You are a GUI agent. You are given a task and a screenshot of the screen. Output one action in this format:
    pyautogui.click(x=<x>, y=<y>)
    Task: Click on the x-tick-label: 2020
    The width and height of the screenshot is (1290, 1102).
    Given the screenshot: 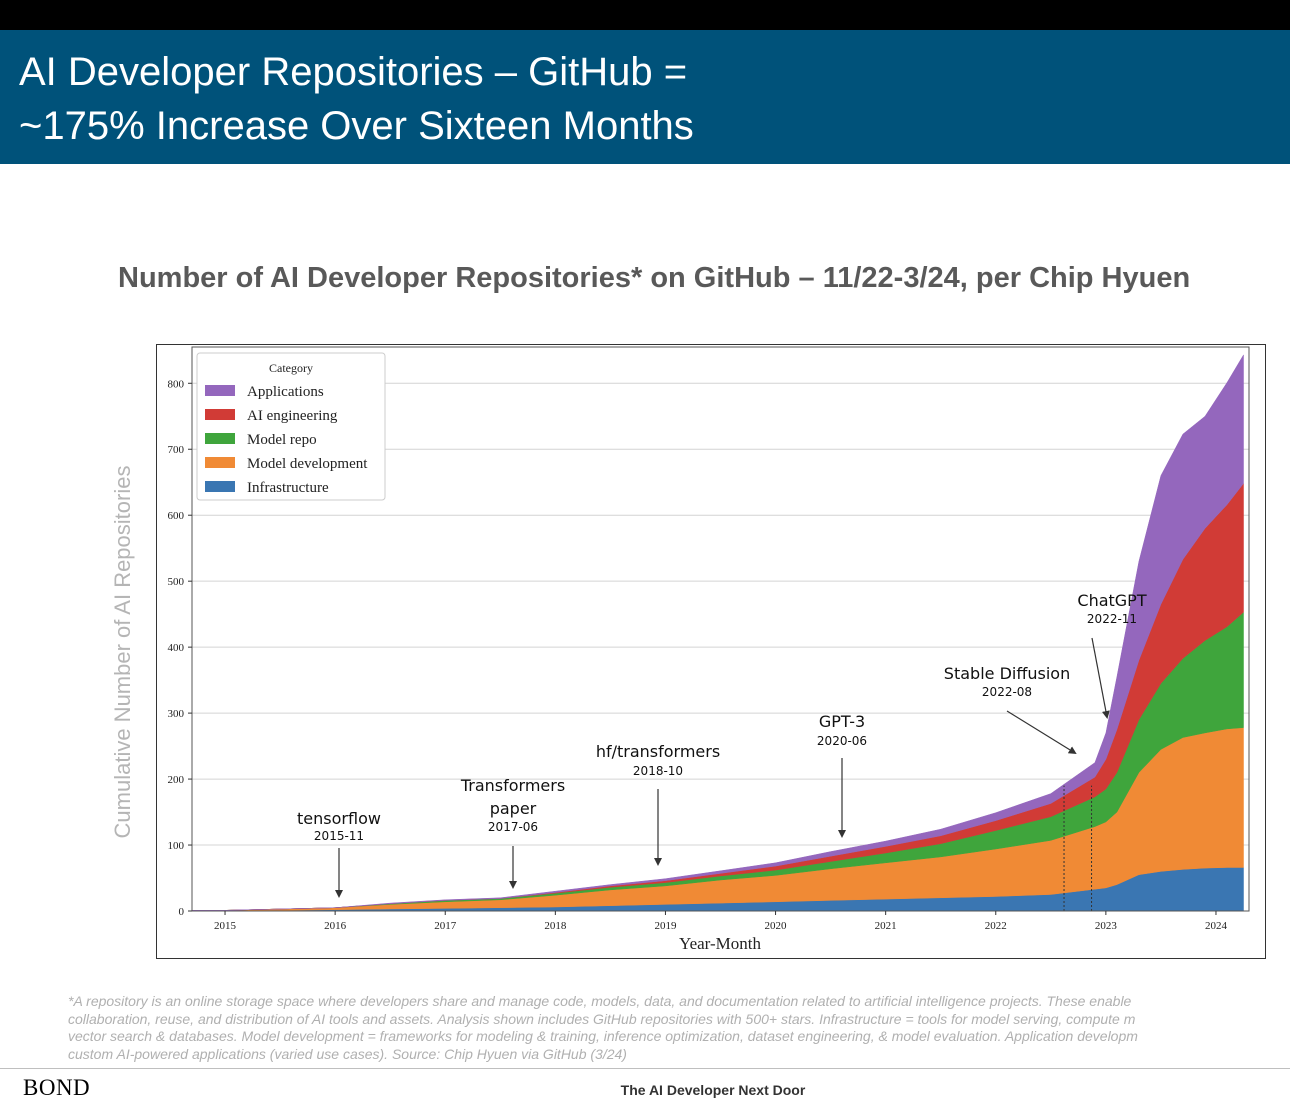 What is the action you would take?
    pyautogui.click(x=776, y=926)
    